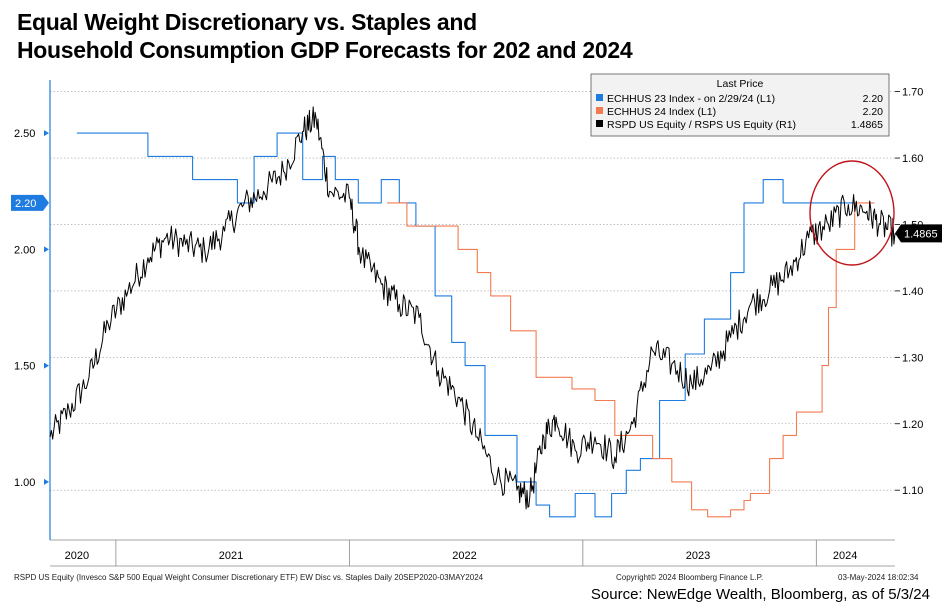 This screenshot has width=947, height=616. I want to click on left-last-price-badge-label: 2.20, so click(25, 204).